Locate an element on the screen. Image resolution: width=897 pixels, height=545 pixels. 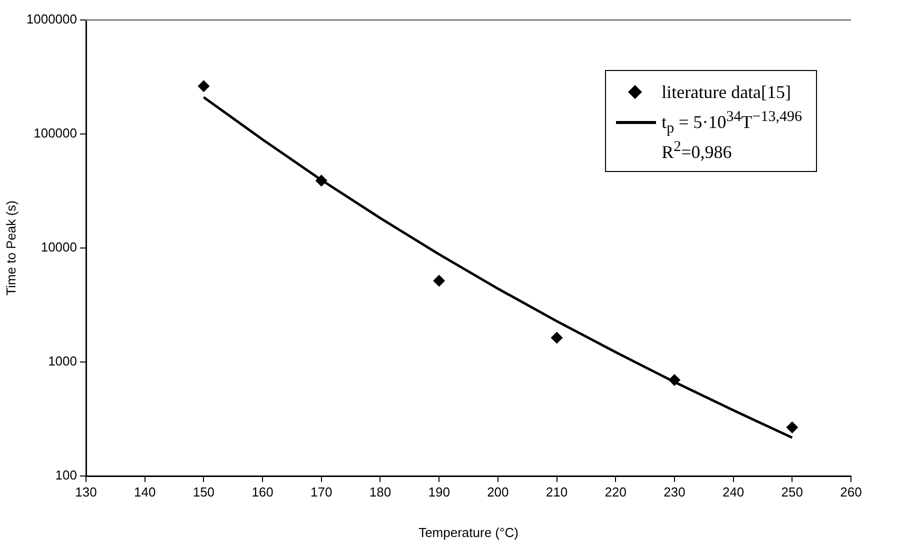
y-tick-label: 100000 is located at coordinates (55, 133).